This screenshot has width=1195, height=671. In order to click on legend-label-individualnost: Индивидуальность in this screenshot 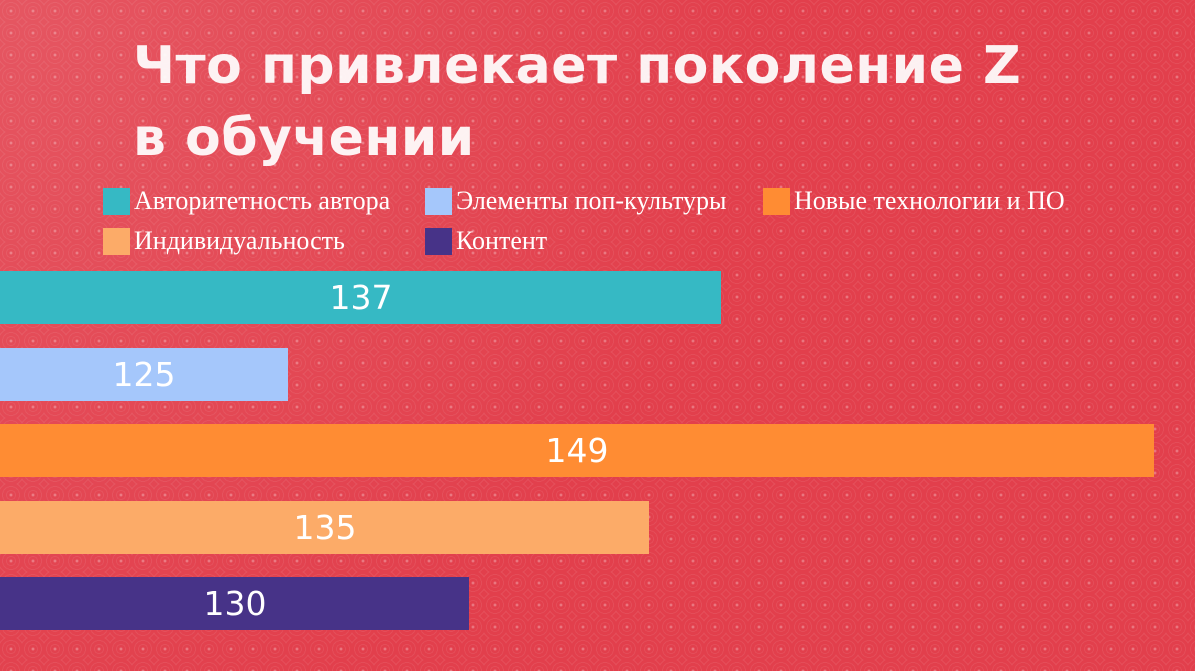, I will do `click(239, 240)`.